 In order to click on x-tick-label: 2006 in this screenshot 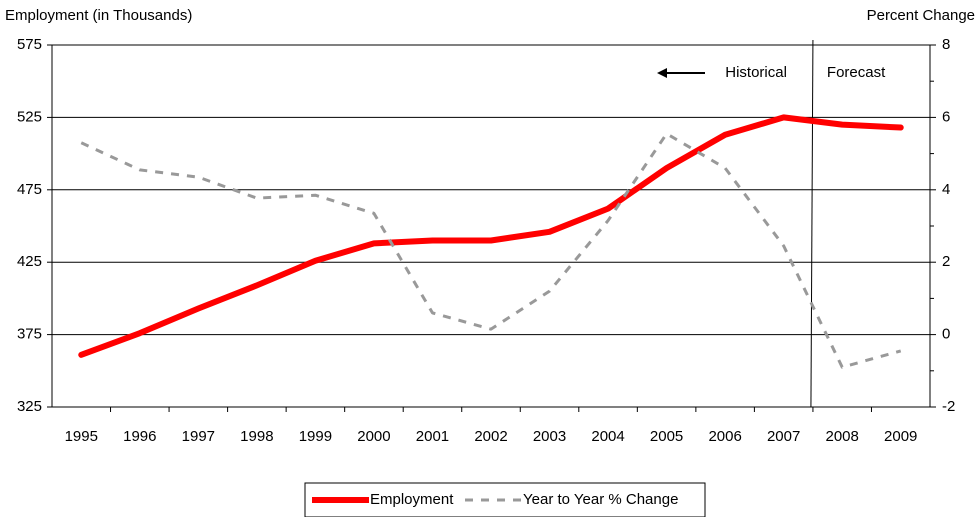, I will do `click(724, 436)`.